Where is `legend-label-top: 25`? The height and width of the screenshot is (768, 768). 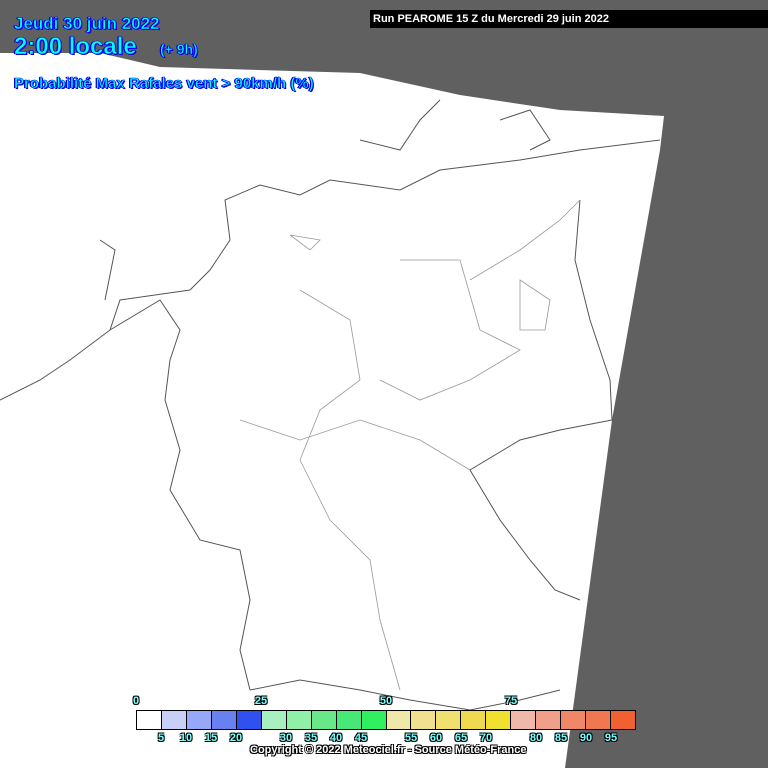
legend-label-top: 25 is located at coordinates (261, 701).